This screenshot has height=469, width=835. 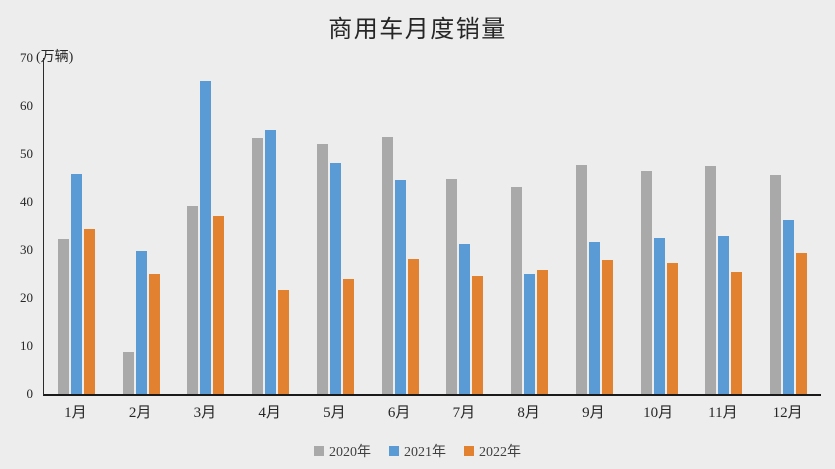 I want to click on bar-2021年-5月, so click(x=335, y=278).